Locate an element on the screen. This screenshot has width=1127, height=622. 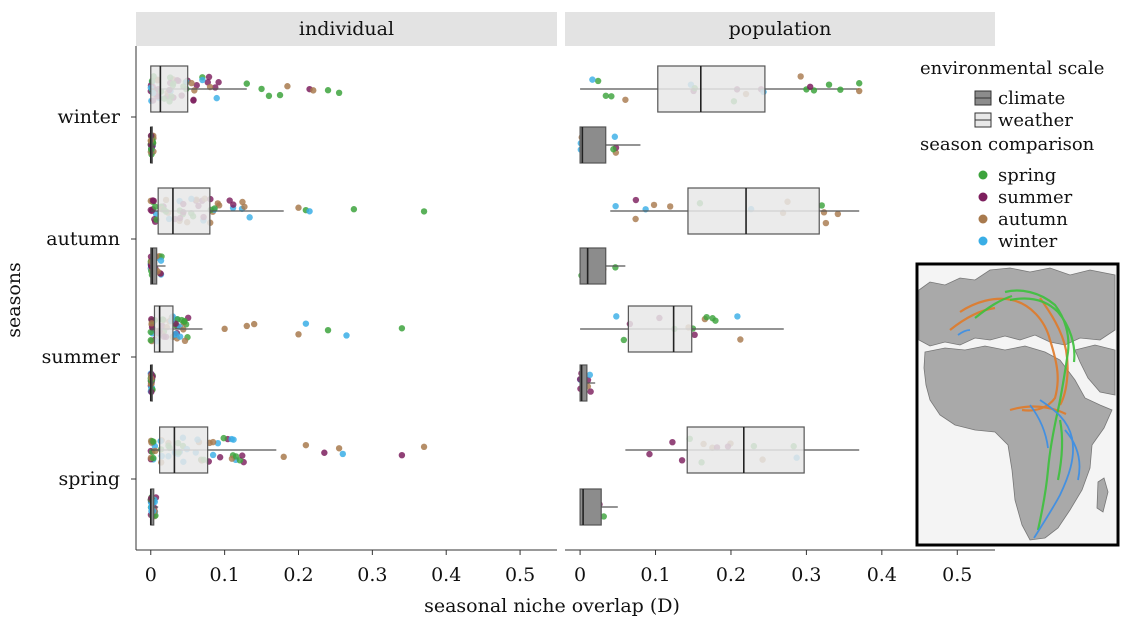
box-population-spring-weather is located at coordinates (742, 450).